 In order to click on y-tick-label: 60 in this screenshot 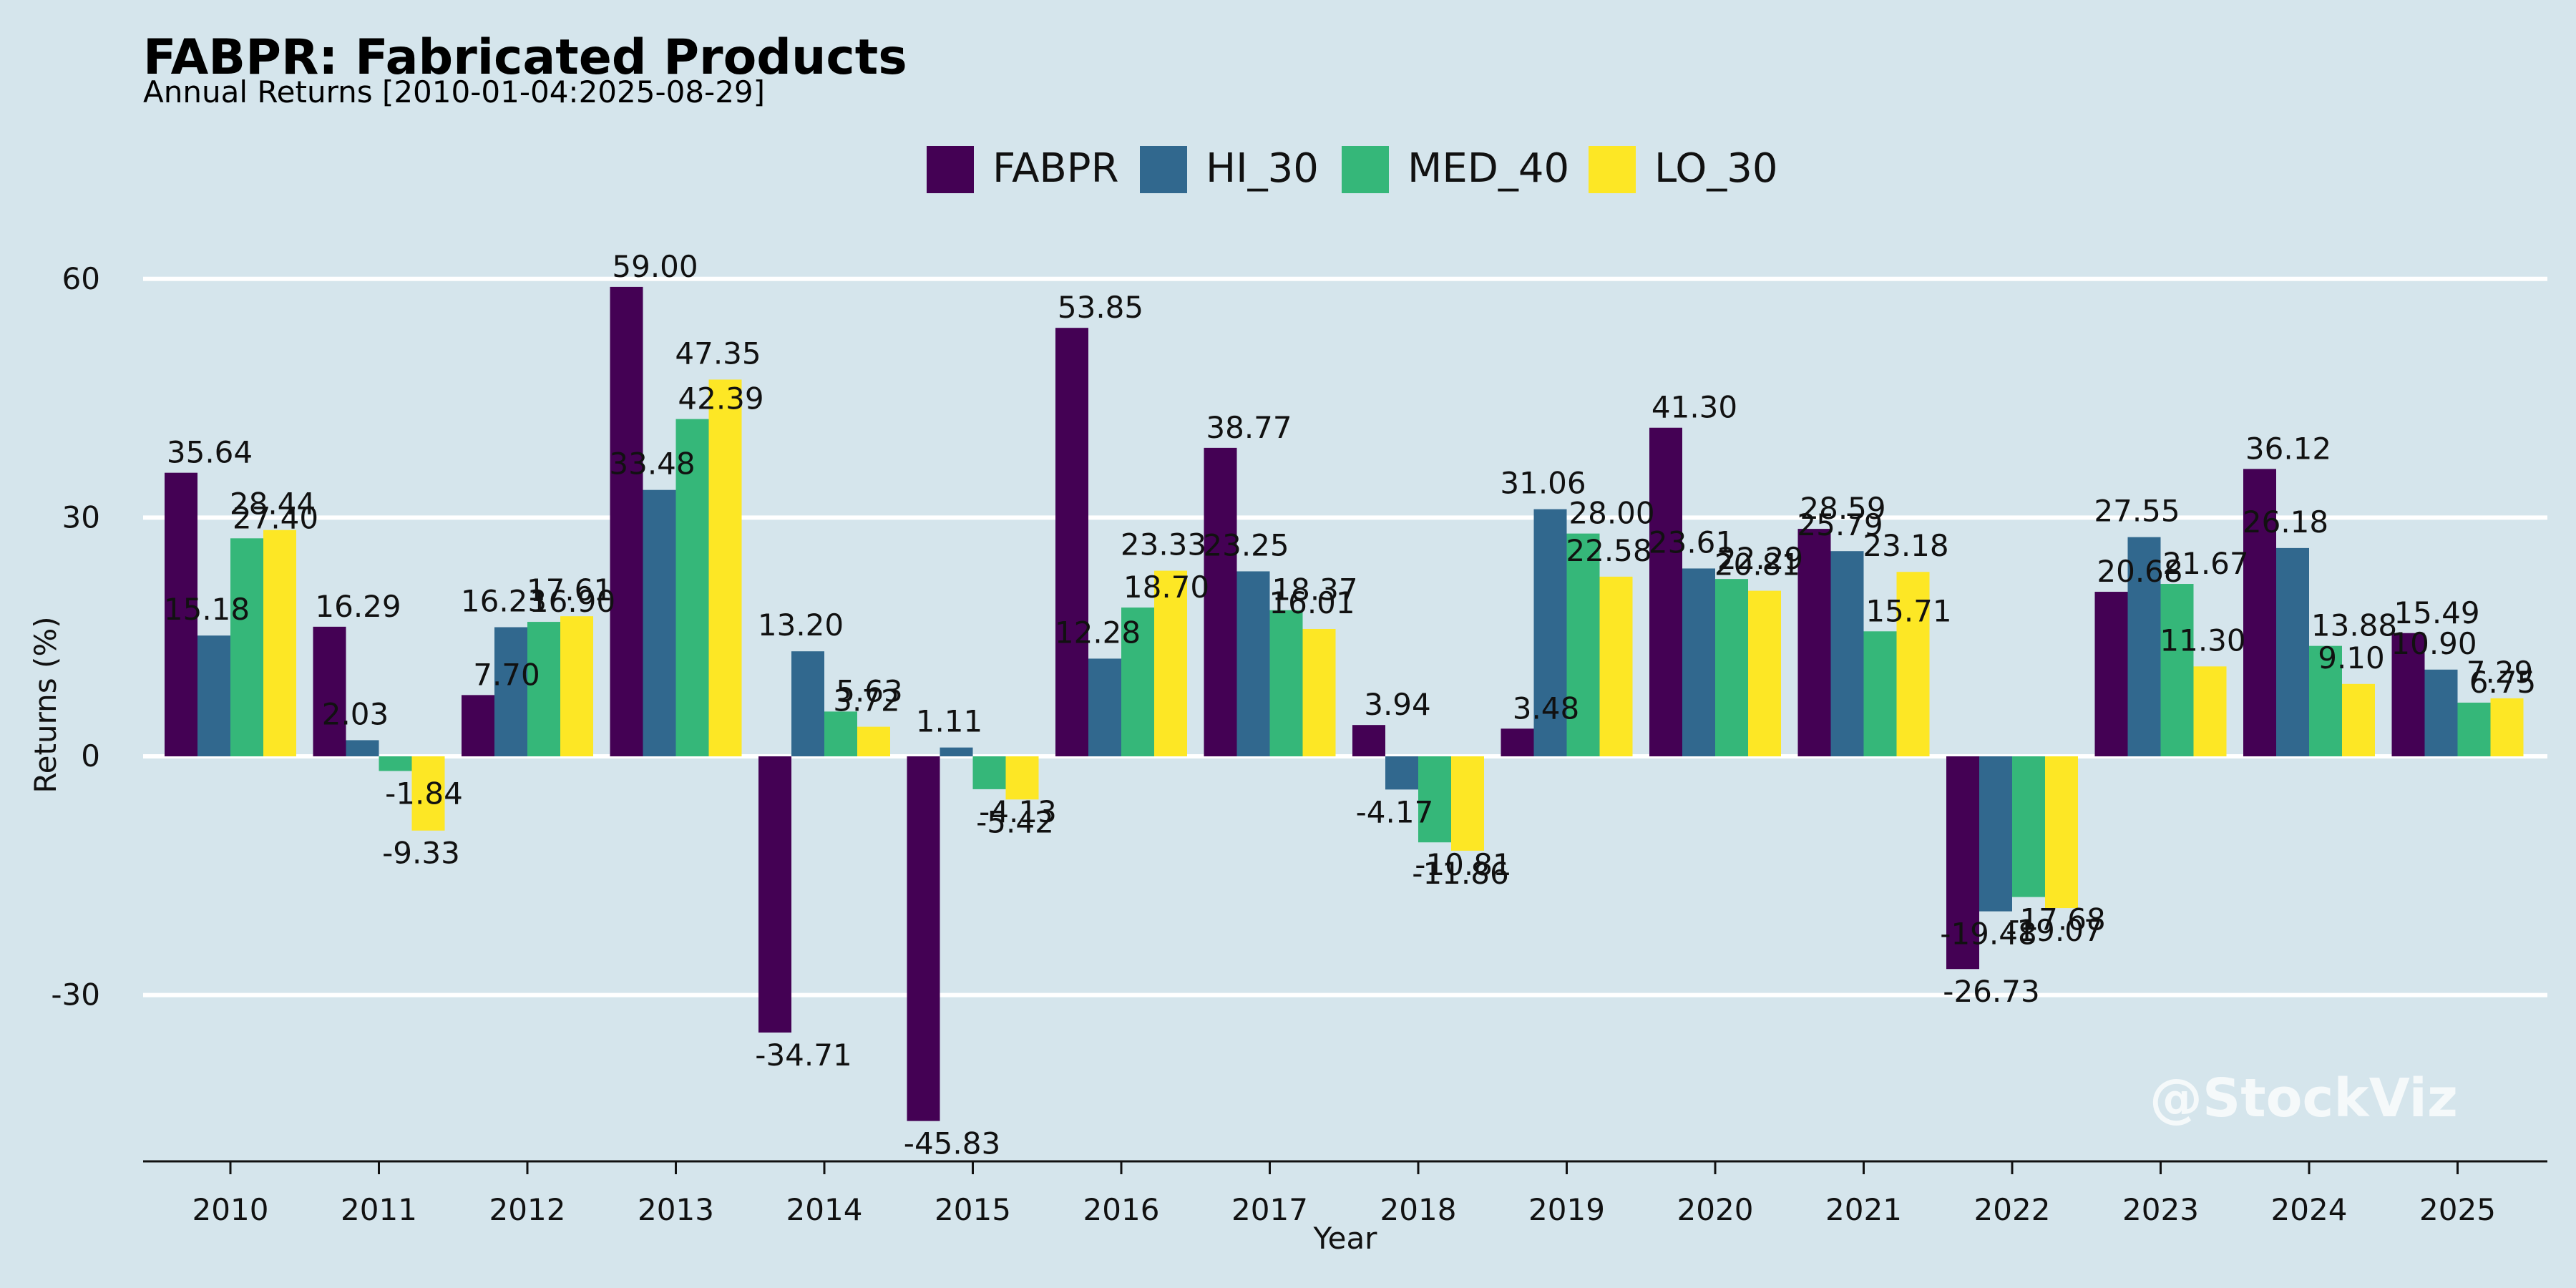, I will do `click(81, 278)`.